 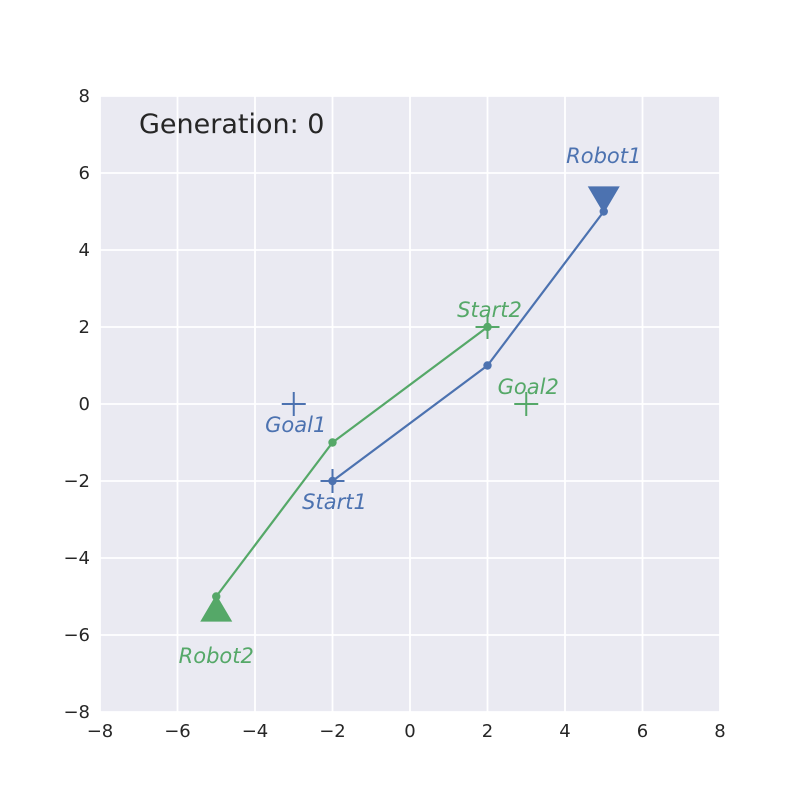 What do you see at coordinates (76, 558) in the screenshot?
I see `y-tick-label: −4` at bounding box center [76, 558].